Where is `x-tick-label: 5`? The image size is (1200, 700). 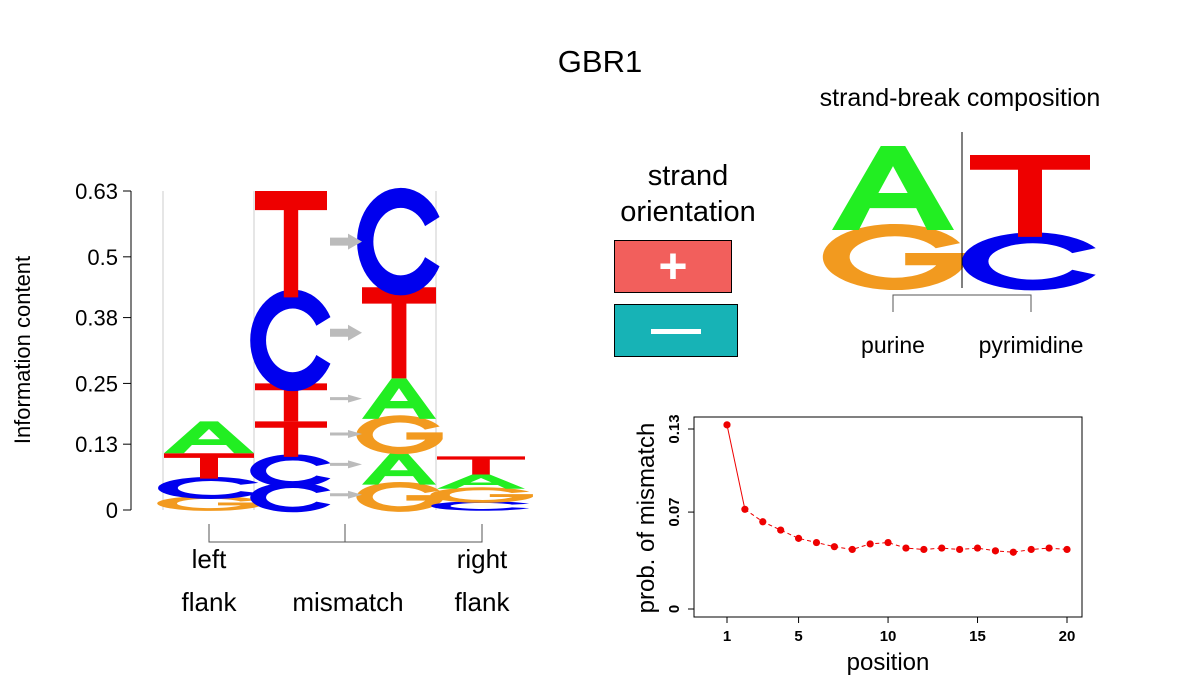
x-tick-label: 5 is located at coordinates (798, 636).